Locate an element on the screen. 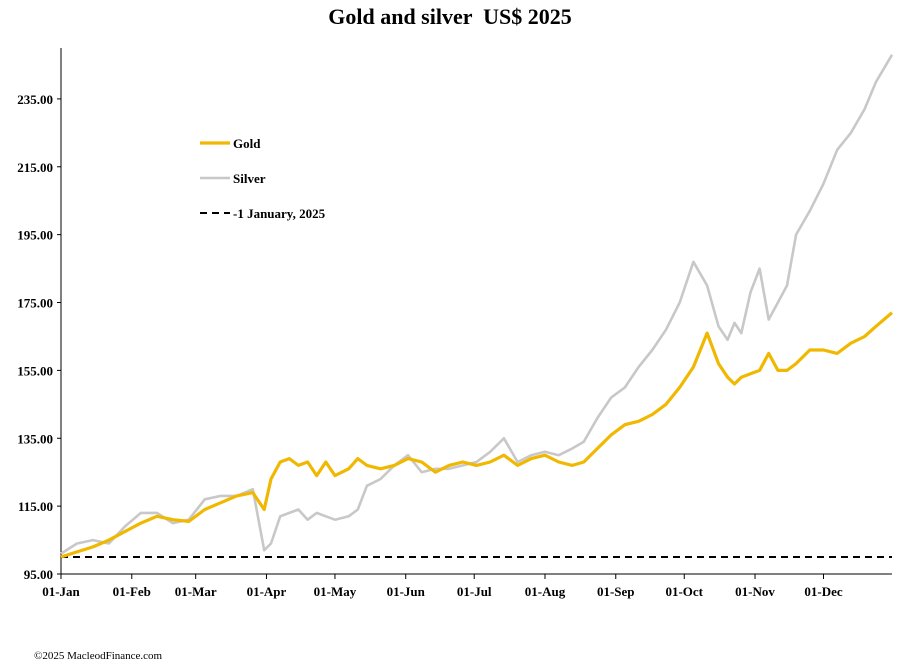  y-tick-label: 235.00 is located at coordinates (35, 99).